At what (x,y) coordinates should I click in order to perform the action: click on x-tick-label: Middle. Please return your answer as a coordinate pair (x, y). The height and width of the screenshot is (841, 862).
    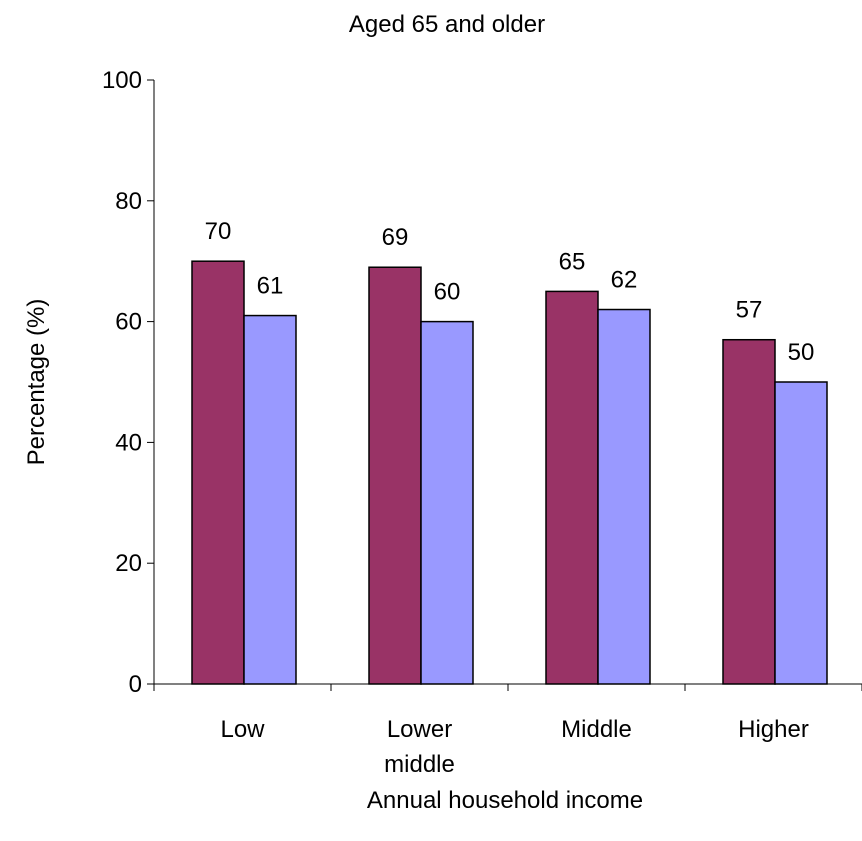
    Looking at the image, I should click on (596, 729).